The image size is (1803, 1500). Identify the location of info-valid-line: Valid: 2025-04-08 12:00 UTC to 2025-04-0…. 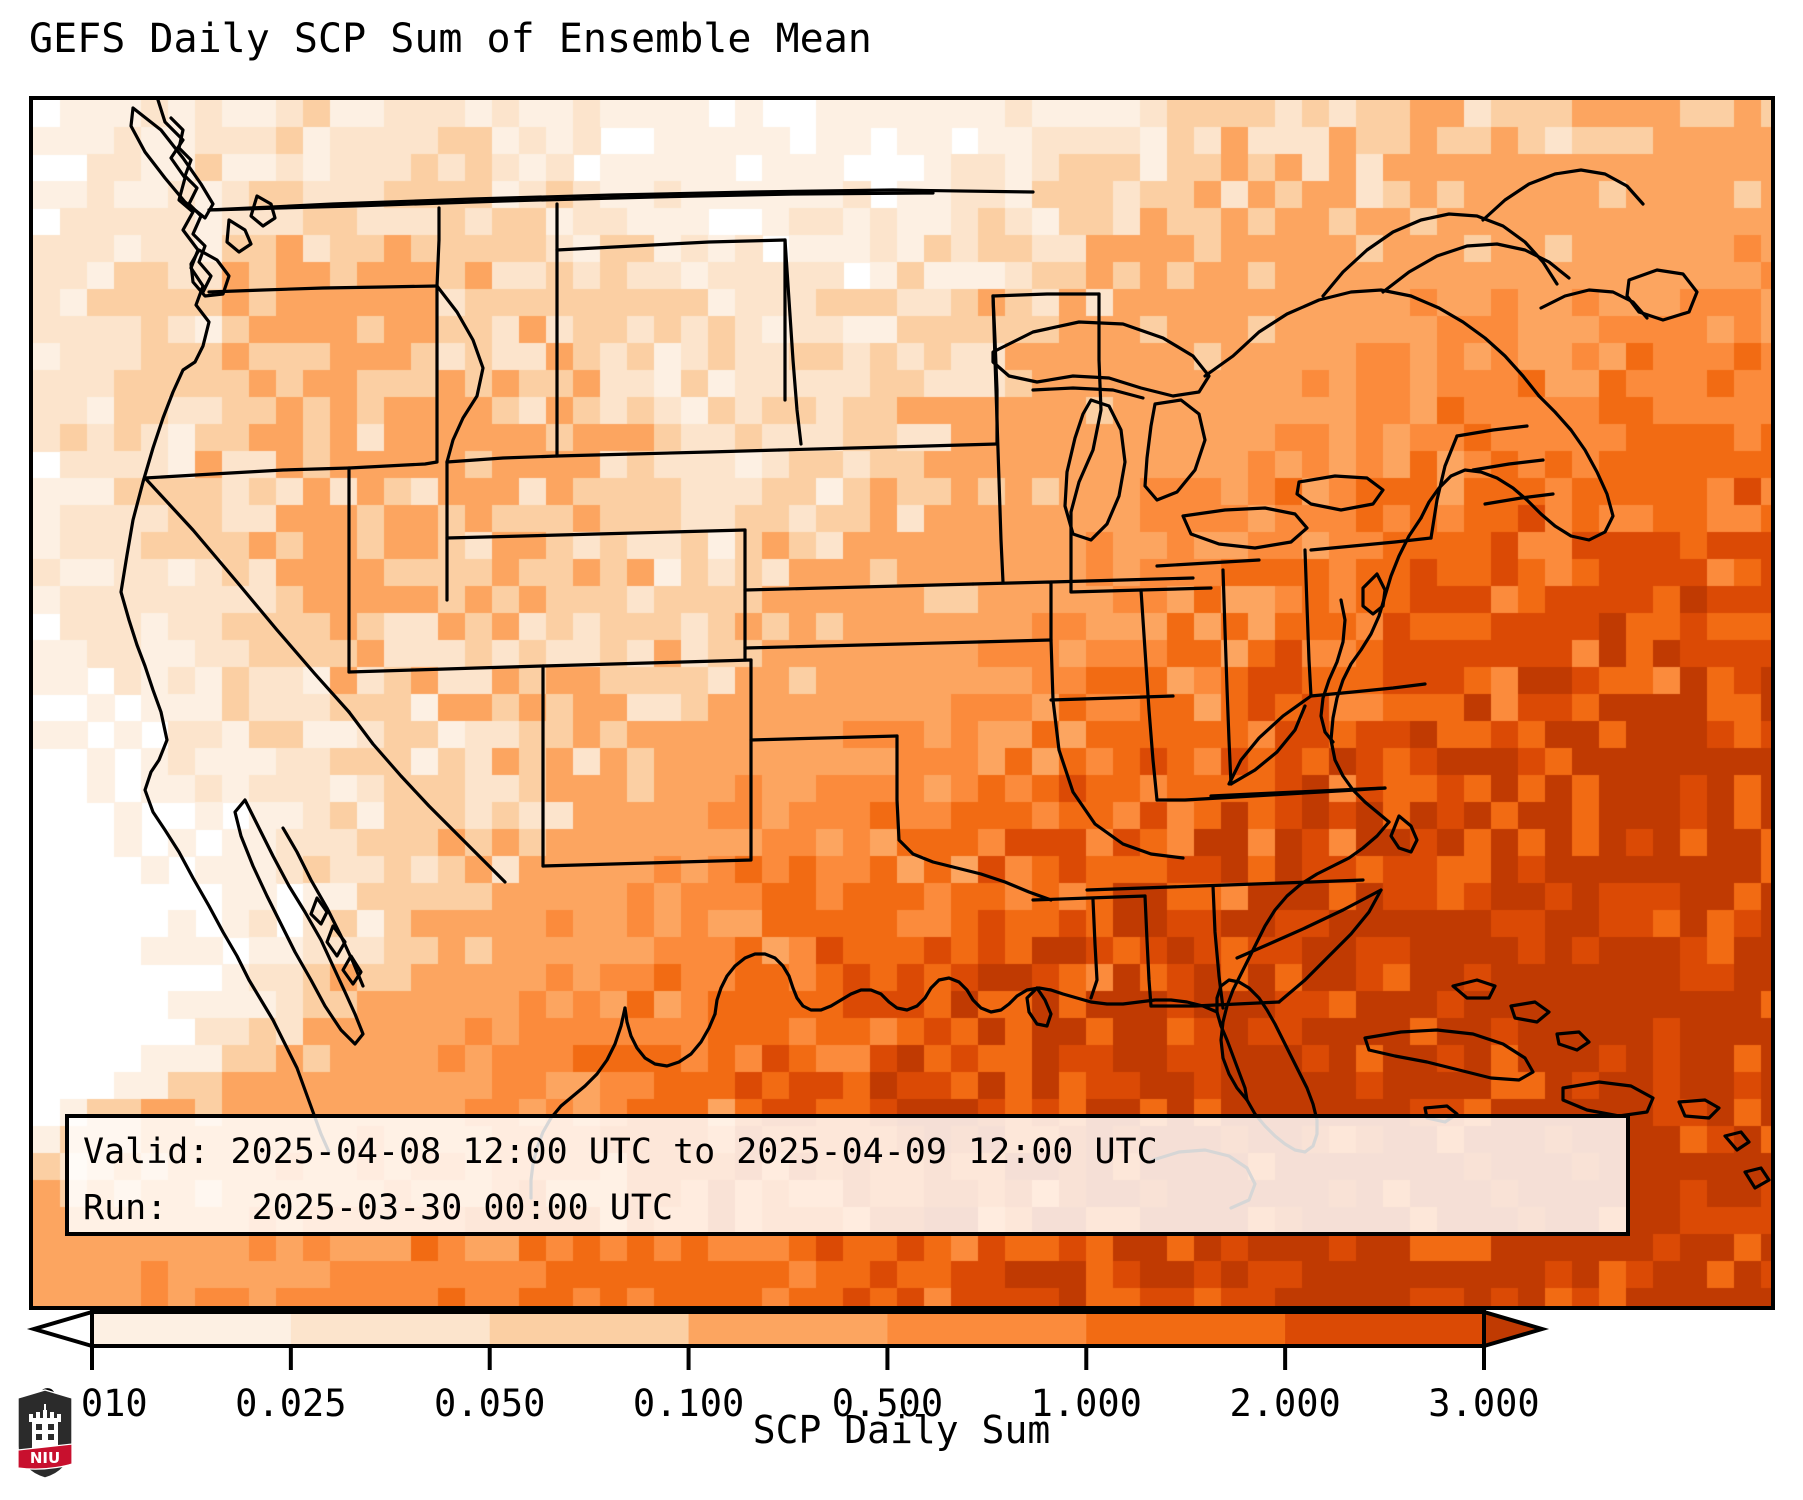
(620, 1152).